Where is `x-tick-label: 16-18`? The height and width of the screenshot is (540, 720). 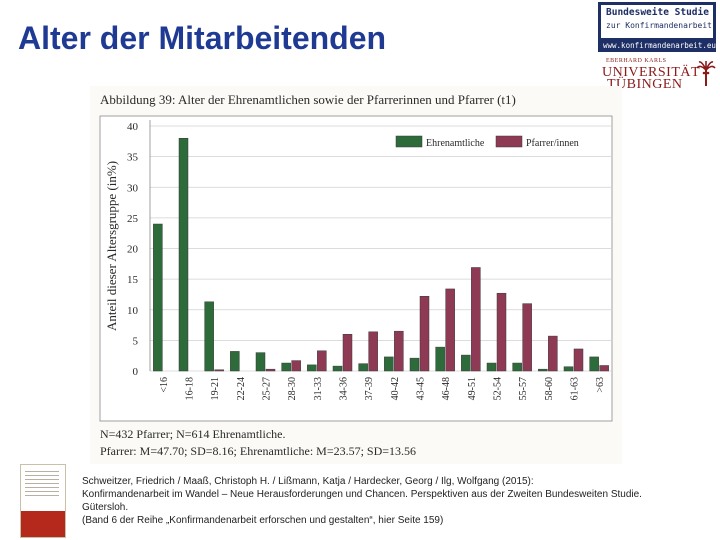
x-tick-label: 16-18 is located at coordinates (190, 388).